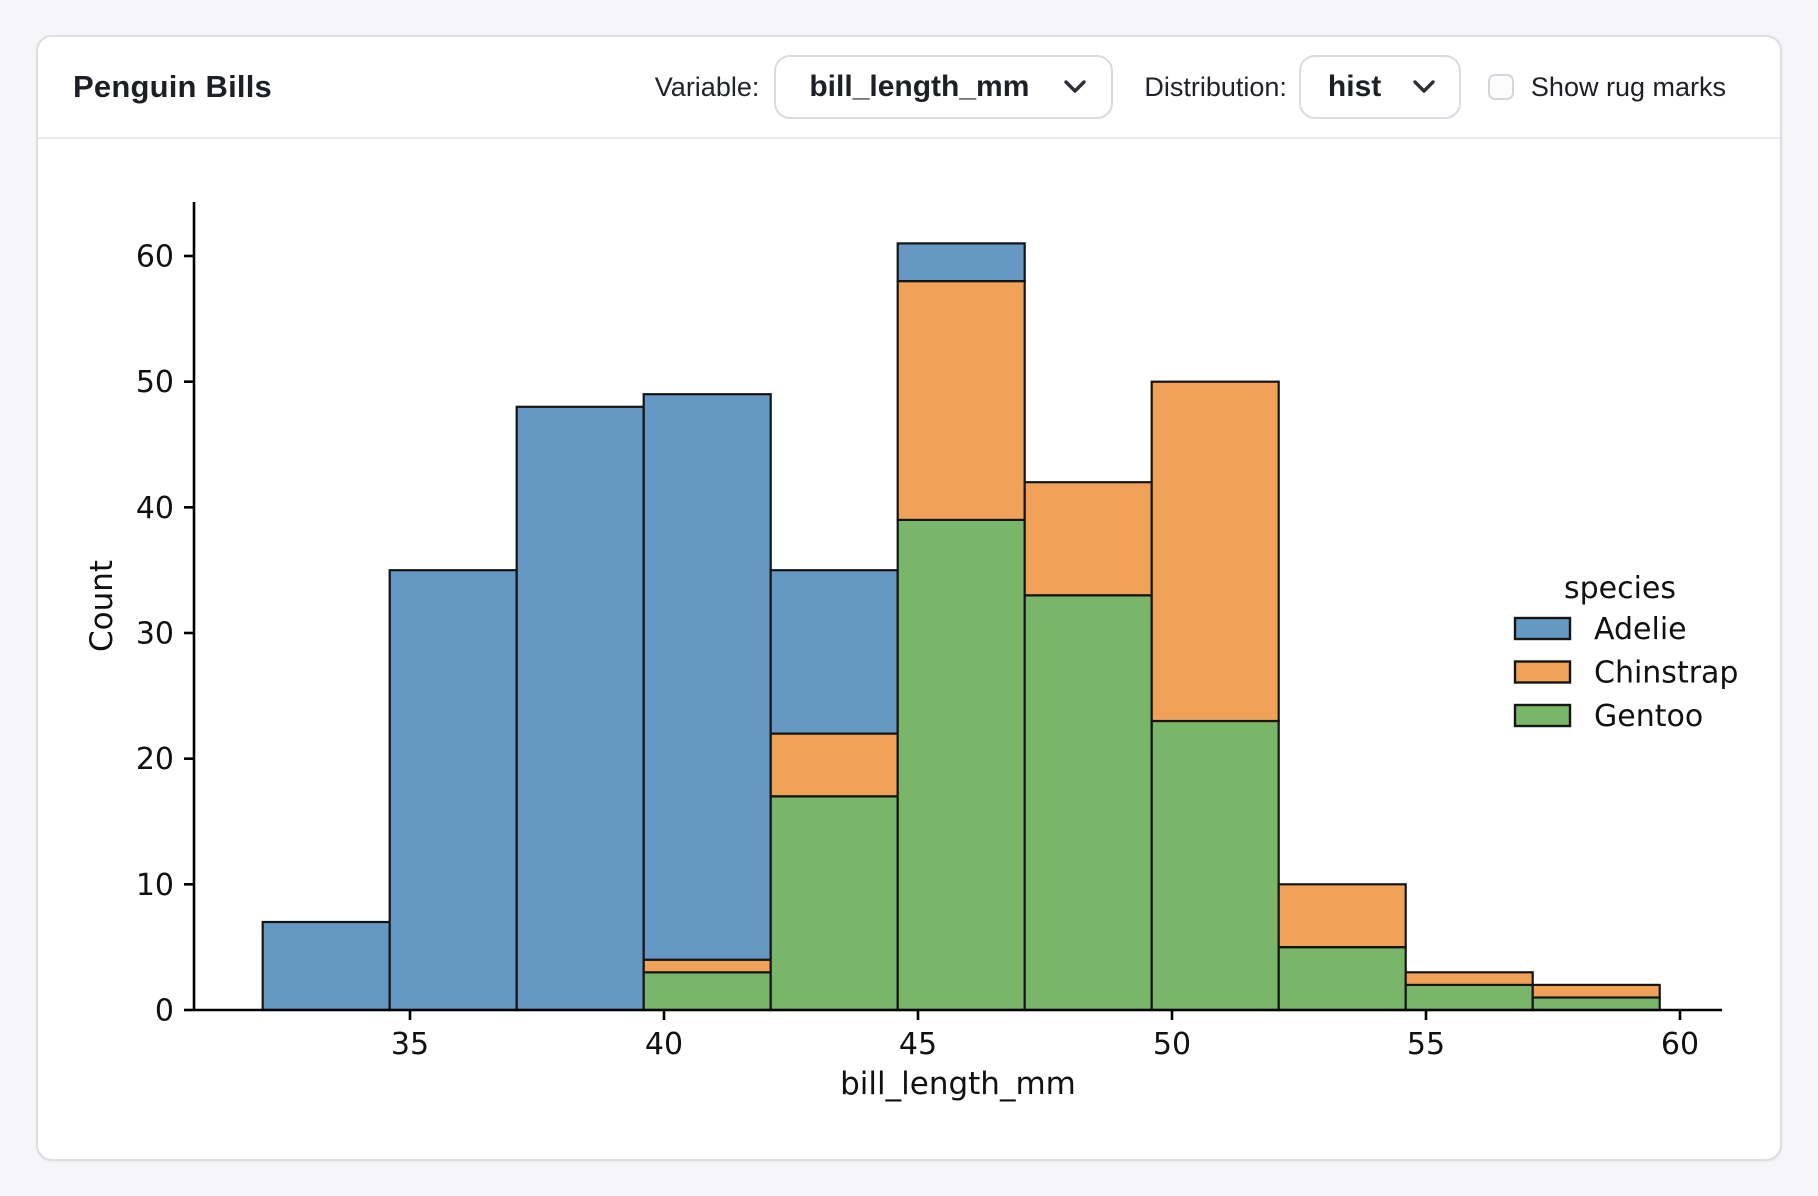 The width and height of the screenshot is (1818, 1196). What do you see at coordinates (172, 86) in the screenshot?
I see `page-title: Penguin Bills` at bounding box center [172, 86].